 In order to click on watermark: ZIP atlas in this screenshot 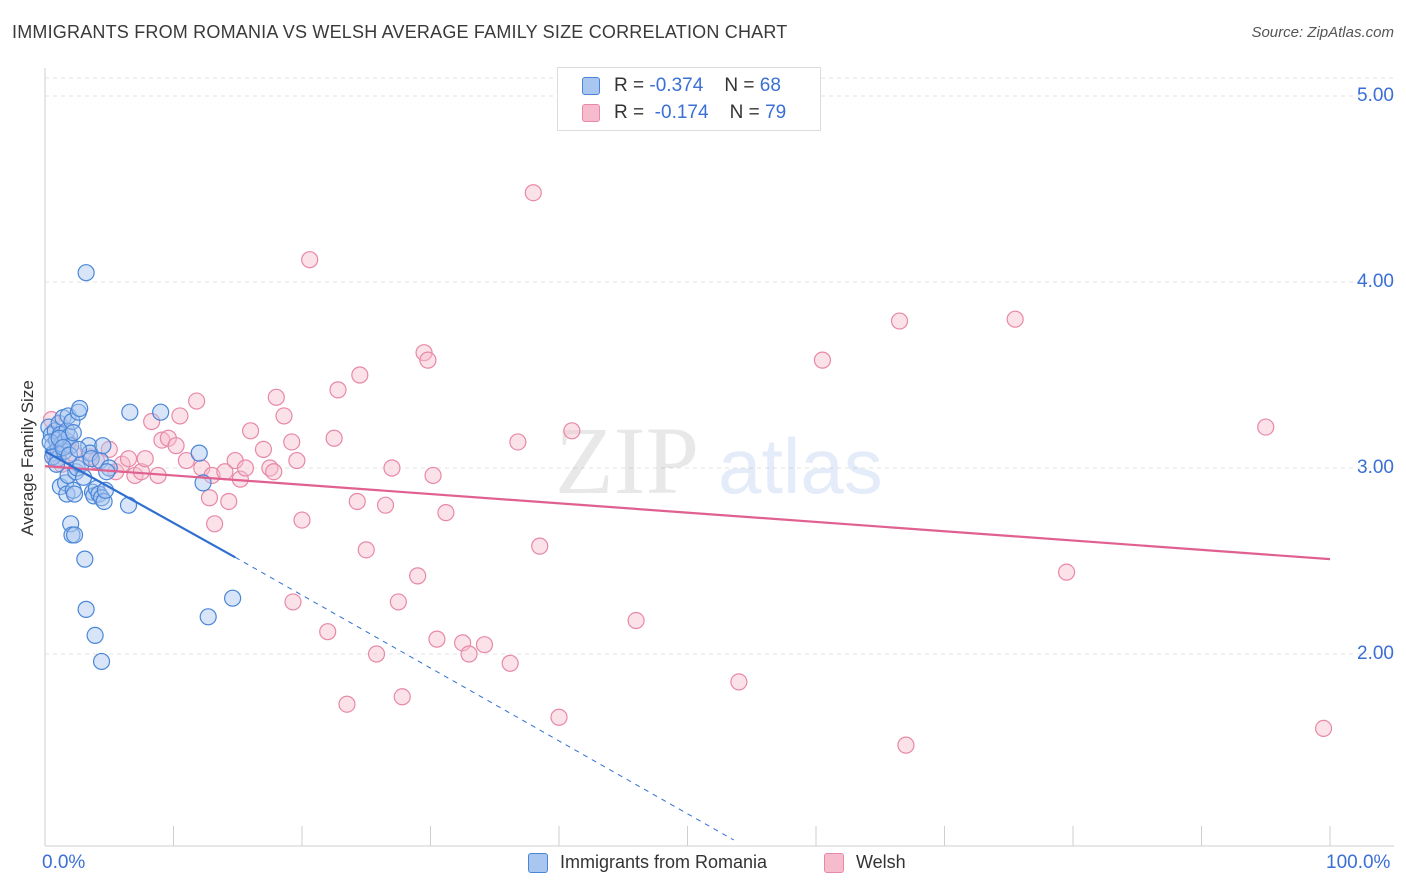, I will do `click(719, 460)`.